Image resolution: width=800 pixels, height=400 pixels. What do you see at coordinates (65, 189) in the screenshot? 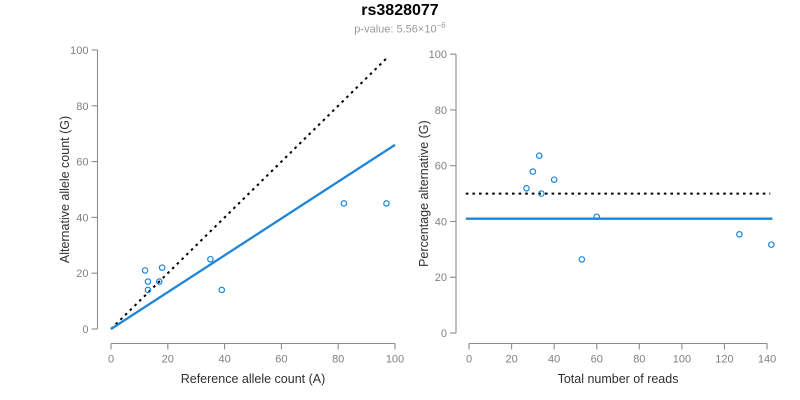
I see `y-axis-title: Alternative allele count (G)` at bounding box center [65, 189].